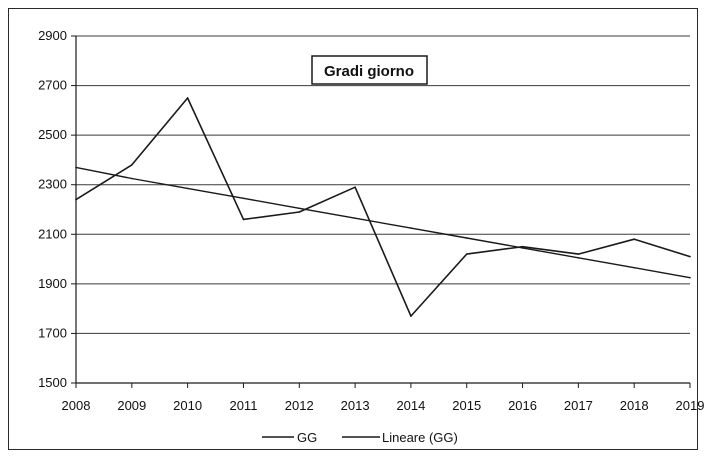 The image size is (709, 459). What do you see at coordinates (52, 35) in the screenshot?
I see `y-tick-label: 2900` at bounding box center [52, 35].